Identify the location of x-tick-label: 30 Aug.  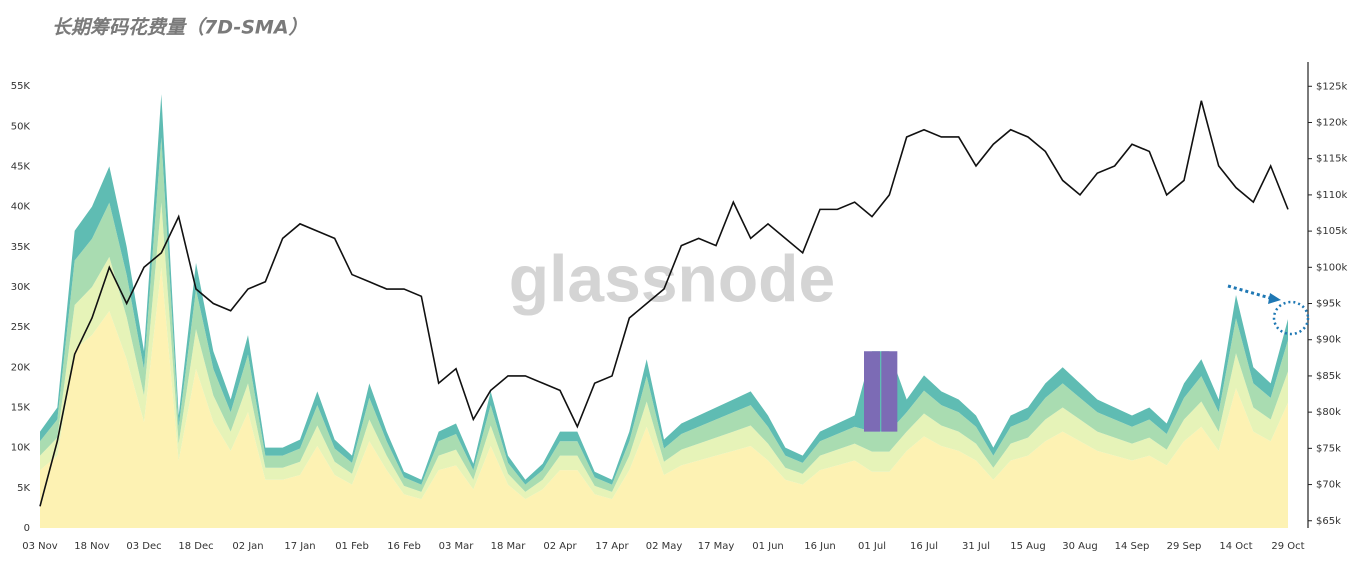
(1079, 546).